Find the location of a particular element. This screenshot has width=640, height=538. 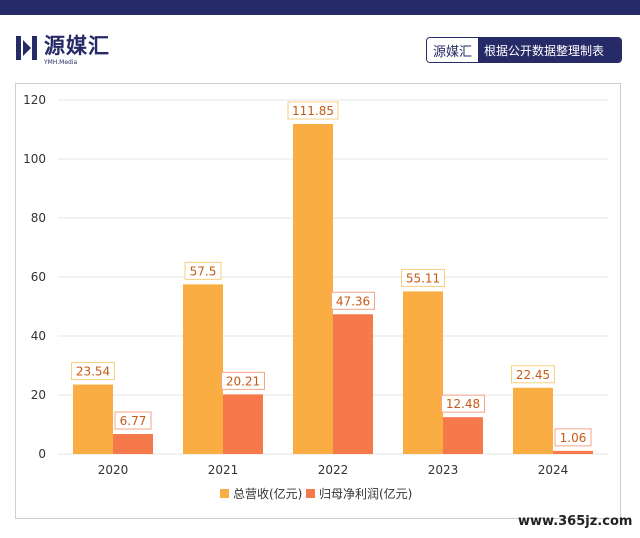

y-tick-label: 20 is located at coordinates (38, 395).